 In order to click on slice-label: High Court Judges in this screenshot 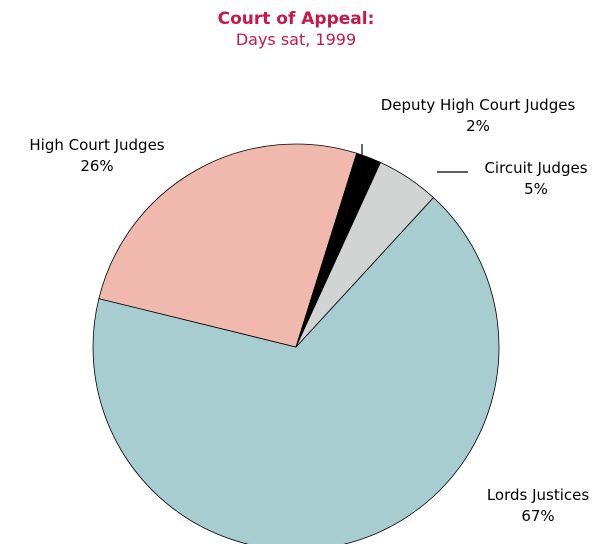, I will do `click(96, 145)`.